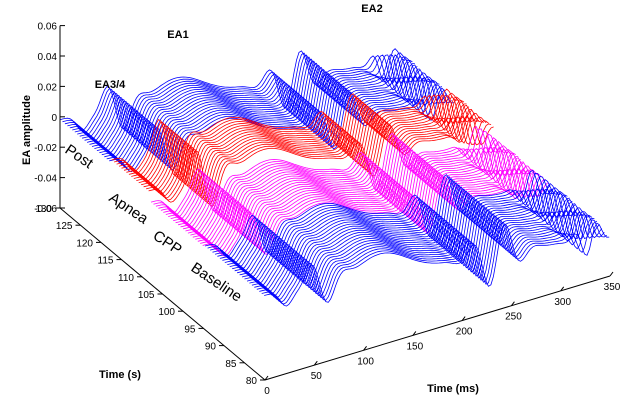 The height and width of the screenshot is (404, 639). What do you see at coordinates (48, 27) in the screenshot?
I see `z-tick-label: 0.06` at bounding box center [48, 27].